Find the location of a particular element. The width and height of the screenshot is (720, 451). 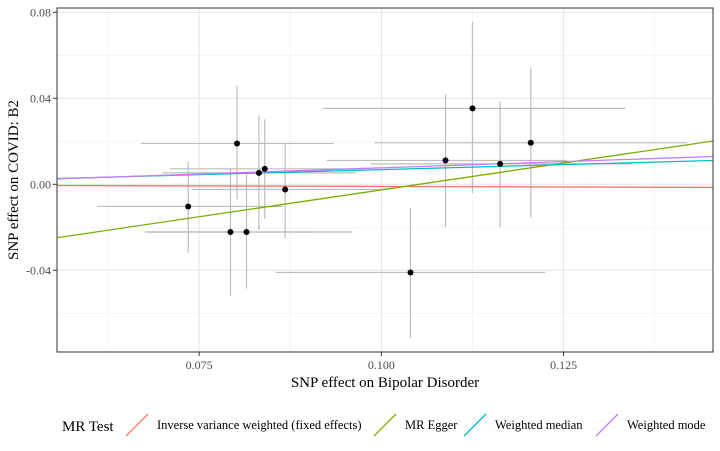

legend-label: Weighted median is located at coordinates (539, 425).